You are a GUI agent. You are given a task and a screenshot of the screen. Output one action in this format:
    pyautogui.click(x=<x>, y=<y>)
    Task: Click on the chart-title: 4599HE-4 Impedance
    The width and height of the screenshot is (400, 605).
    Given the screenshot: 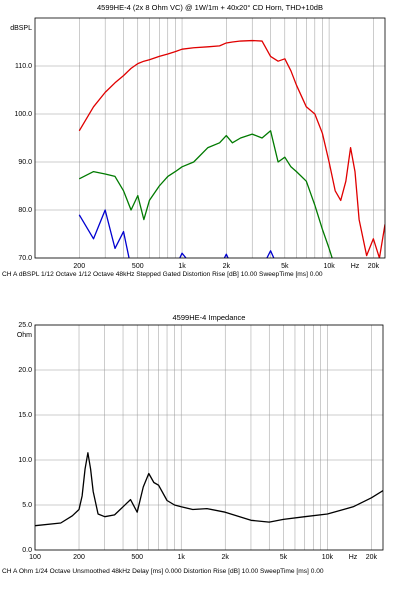 What is the action you would take?
    pyautogui.click(x=209, y=317)
    